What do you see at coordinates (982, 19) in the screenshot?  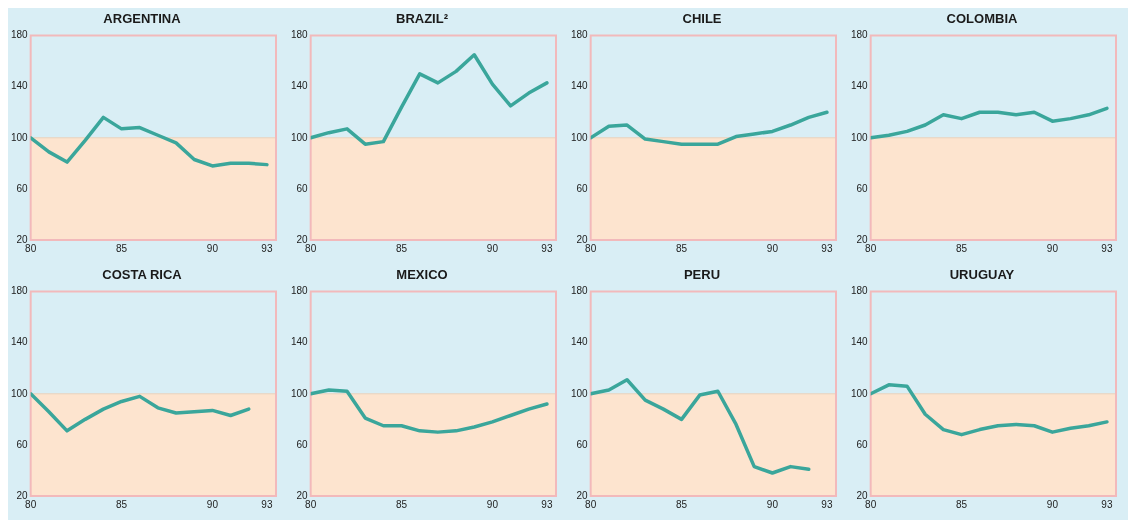 I see `chart-title: COLOMBIA` at bounding box center [982, 19].